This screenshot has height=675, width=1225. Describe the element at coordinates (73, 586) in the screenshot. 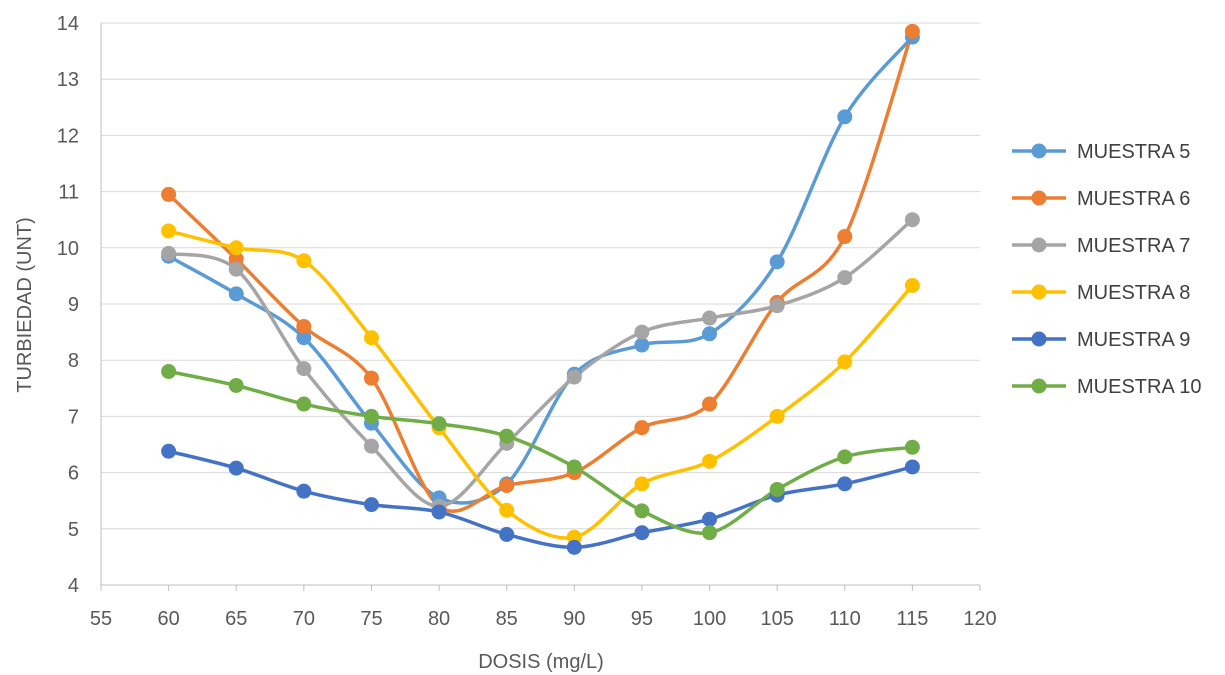

I see `y-tick-label: 4` at that location.